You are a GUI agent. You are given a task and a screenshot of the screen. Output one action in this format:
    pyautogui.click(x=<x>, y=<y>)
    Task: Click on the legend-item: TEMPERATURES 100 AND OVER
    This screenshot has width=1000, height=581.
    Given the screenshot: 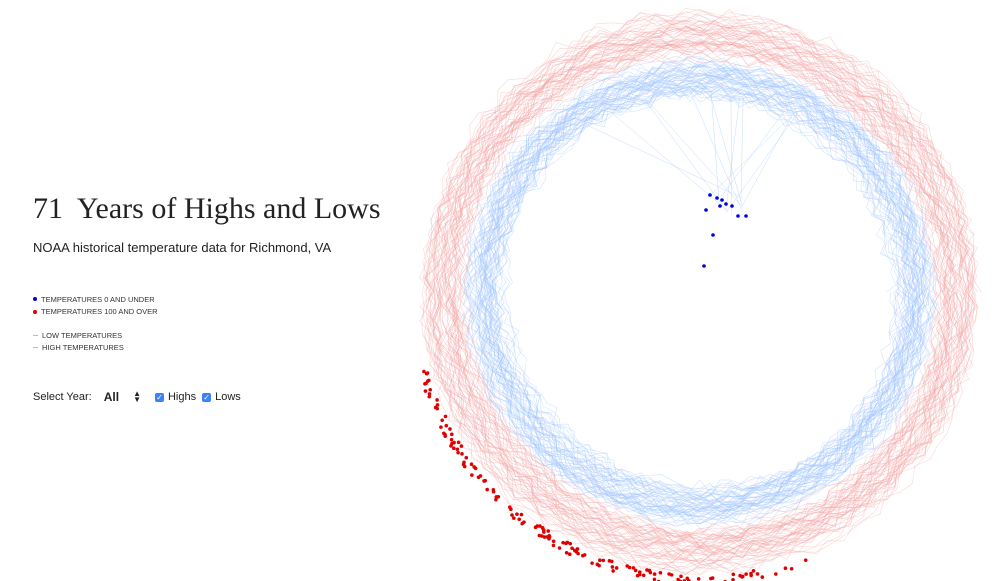 What is the action you would take?
    pyautogui.click(x=95, y=312)
    